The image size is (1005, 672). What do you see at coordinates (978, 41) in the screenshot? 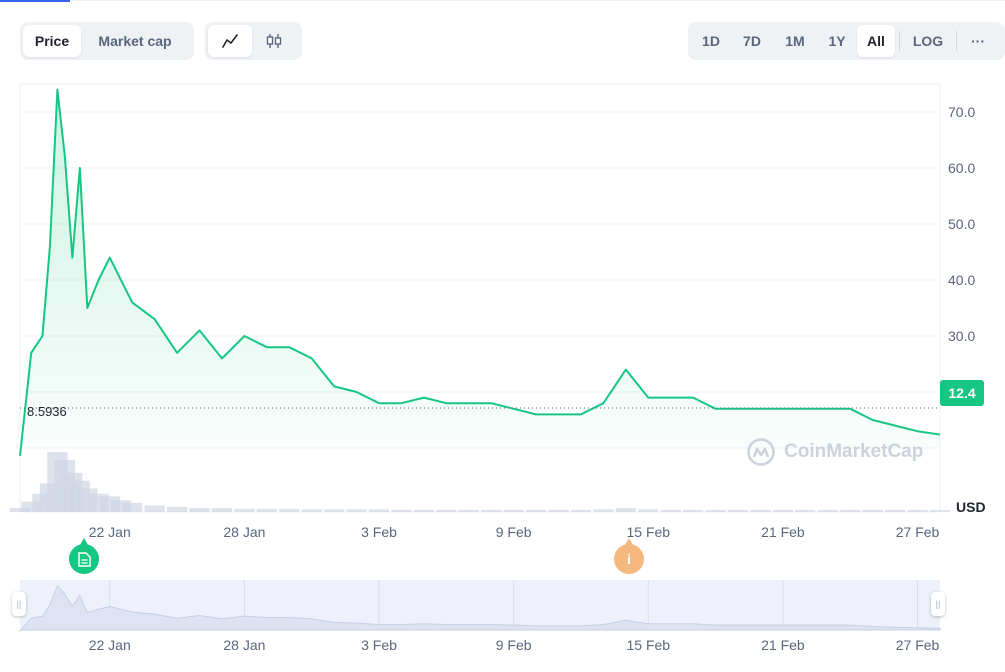
I see `more-options-button: ···` at bounding box center [978, 41].